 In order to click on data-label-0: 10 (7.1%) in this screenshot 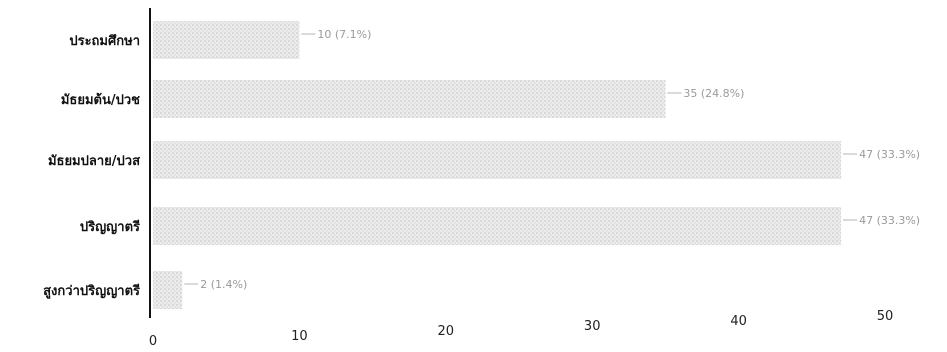, I will do `click(344, 34)`.